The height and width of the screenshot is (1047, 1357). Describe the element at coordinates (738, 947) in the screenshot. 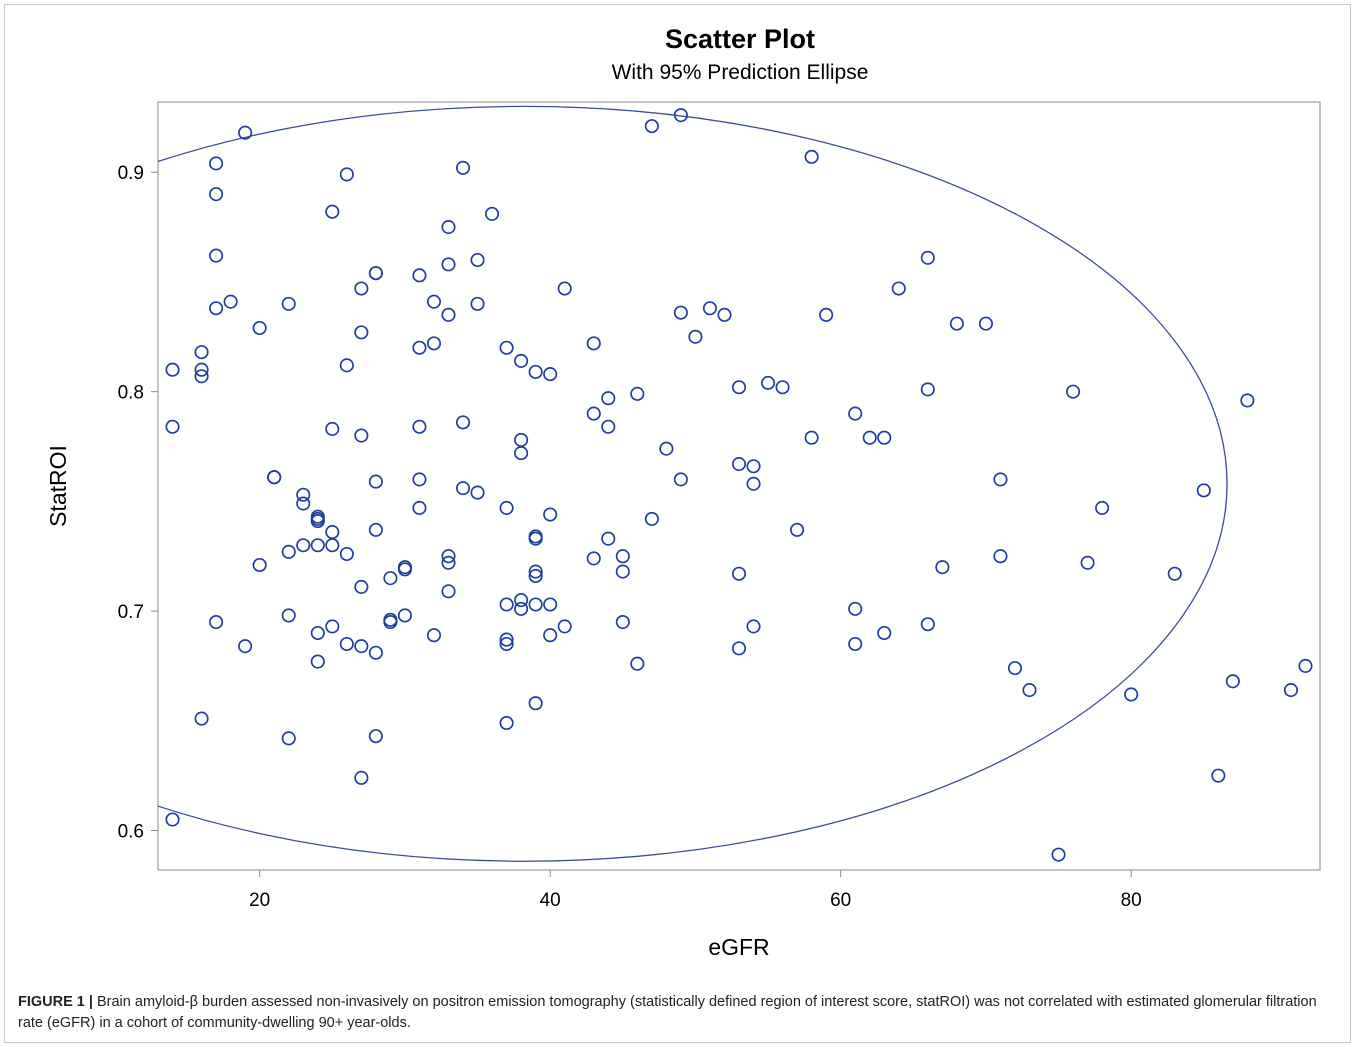

I see `x-axis-label: eGFR` at that location.